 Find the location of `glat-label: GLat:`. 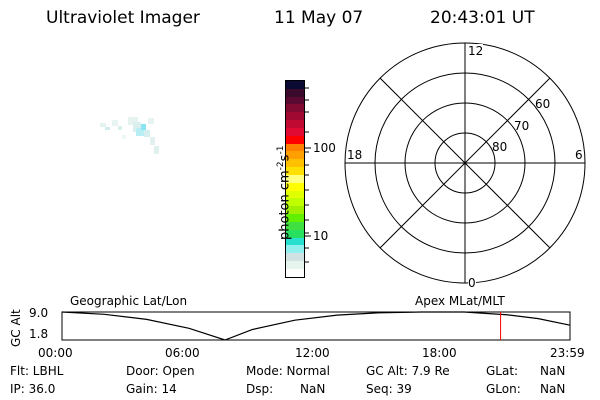

glat-label: GLat: is located at coordinates (502, 371).